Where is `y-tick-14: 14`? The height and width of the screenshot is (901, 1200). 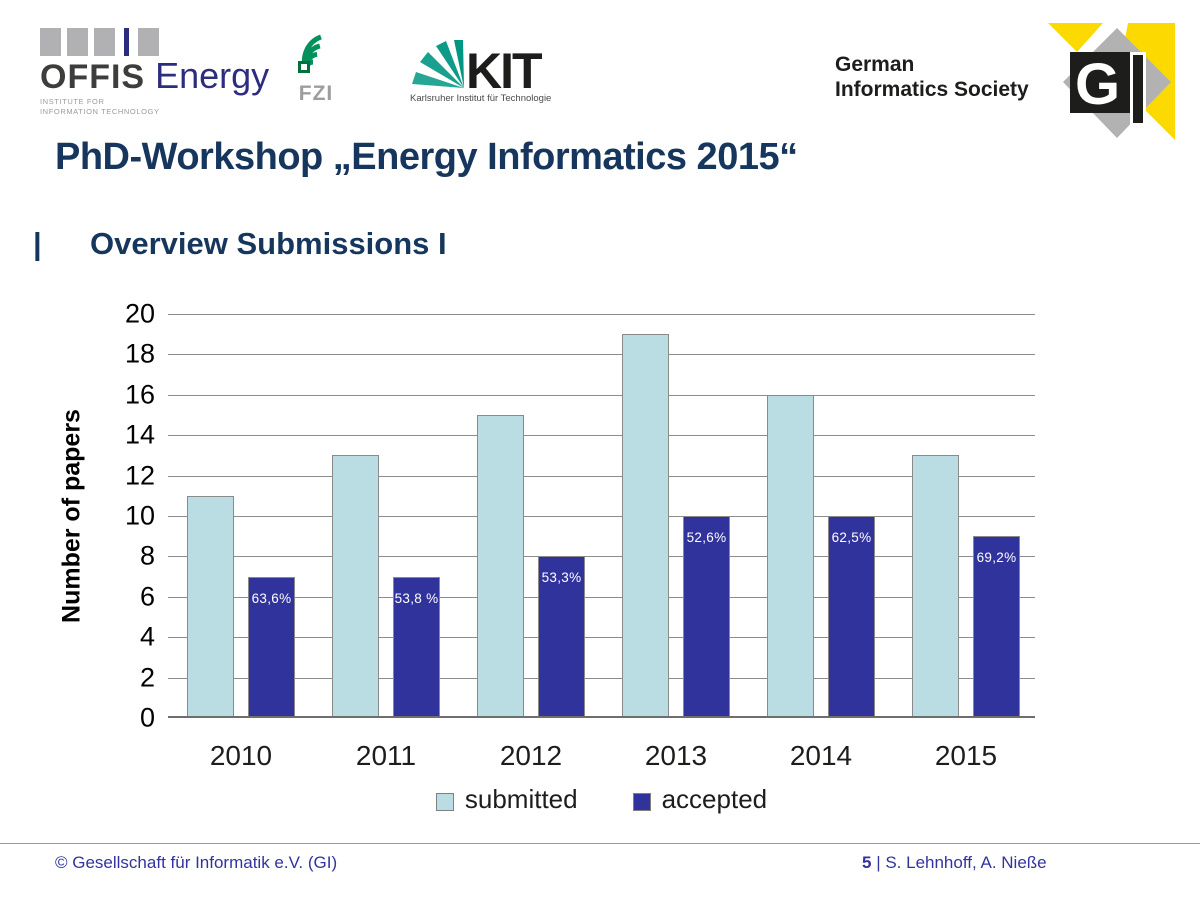 y-tick-14: 14 is located at coordinates (139, 434).